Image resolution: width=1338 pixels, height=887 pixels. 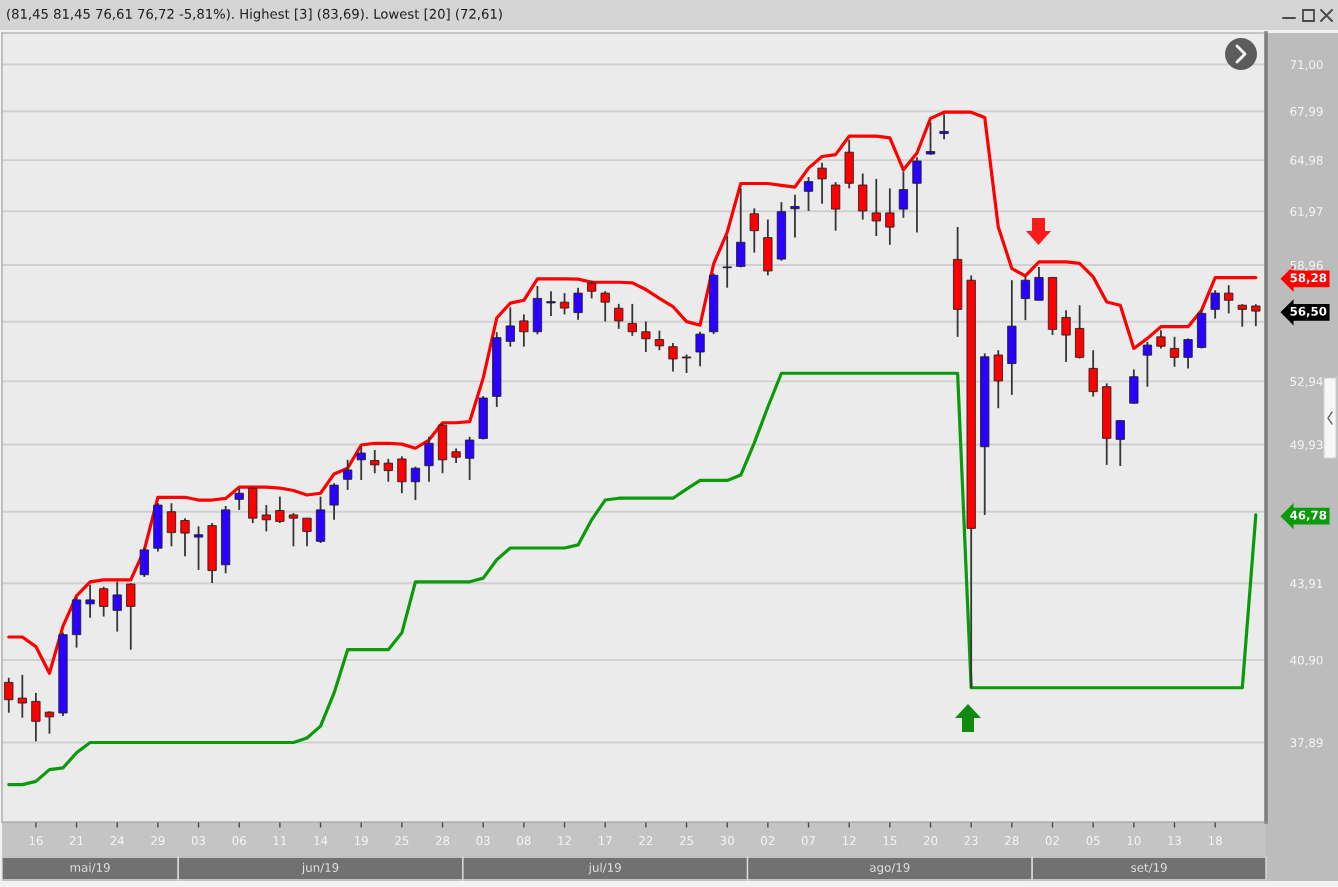 I want to click on y-tick-label: 56,50, so click(x=1308, y=312).